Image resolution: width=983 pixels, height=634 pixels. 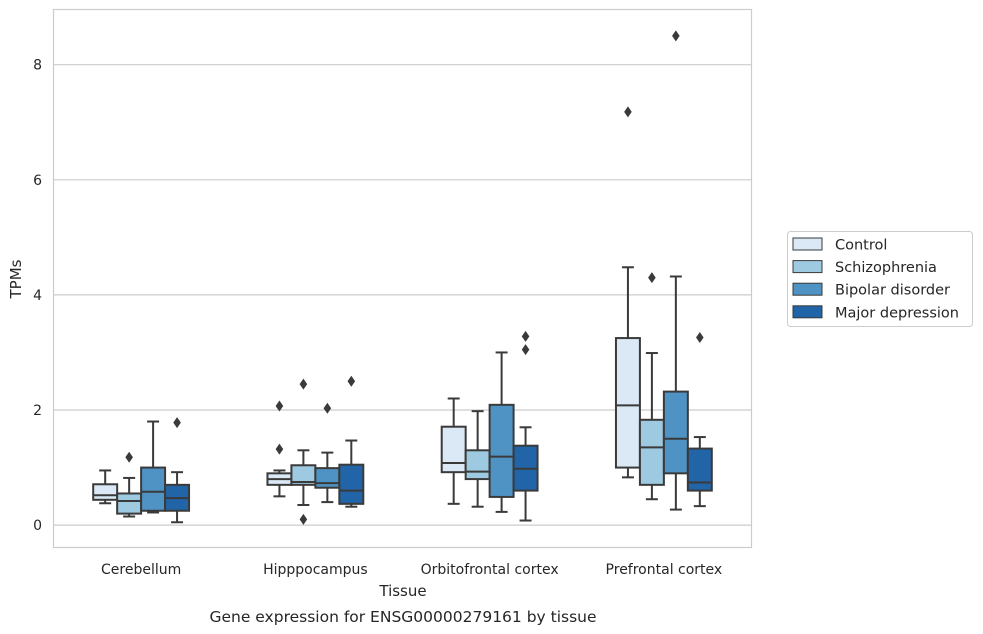 I want to click on y-tick-label: 4, so click(x=37, y=296).